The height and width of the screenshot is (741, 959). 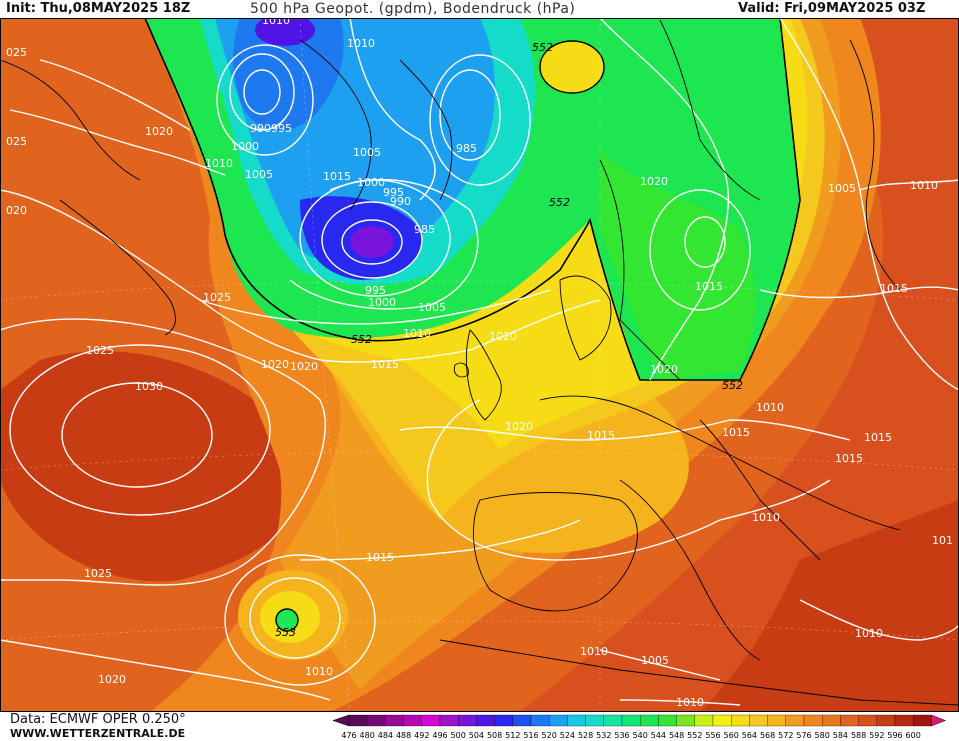 I want to click on legend-value: 488, so click(x=403, y=735).